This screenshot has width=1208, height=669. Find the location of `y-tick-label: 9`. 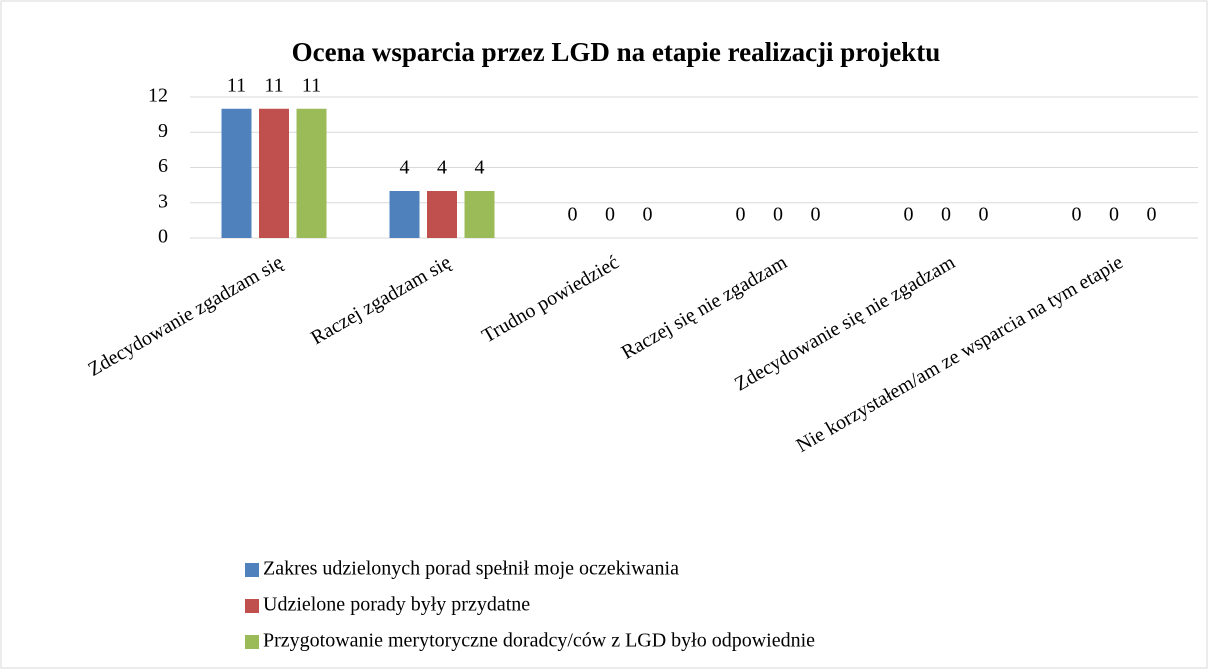

y-tick-label: 9 is located at coordinates (163, 131).